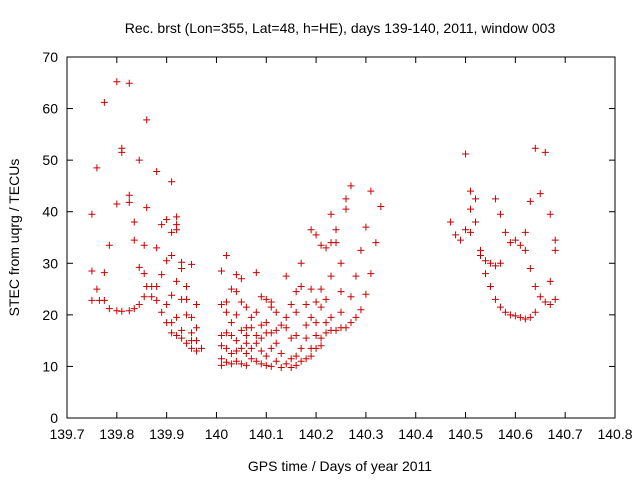 The width and height of the screenshot is (640, 480). I want to click on x-tick-label: 140.8, so click(614, 434).